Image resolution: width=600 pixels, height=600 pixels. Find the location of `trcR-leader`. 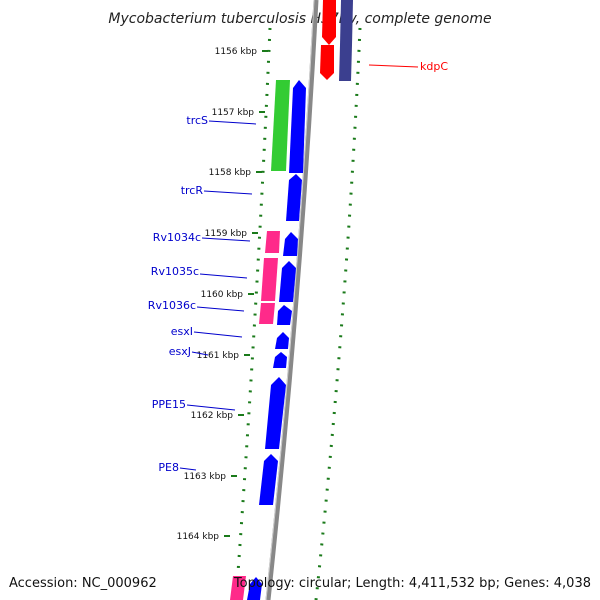

trcR-leader is located at coordinates (228, 192).